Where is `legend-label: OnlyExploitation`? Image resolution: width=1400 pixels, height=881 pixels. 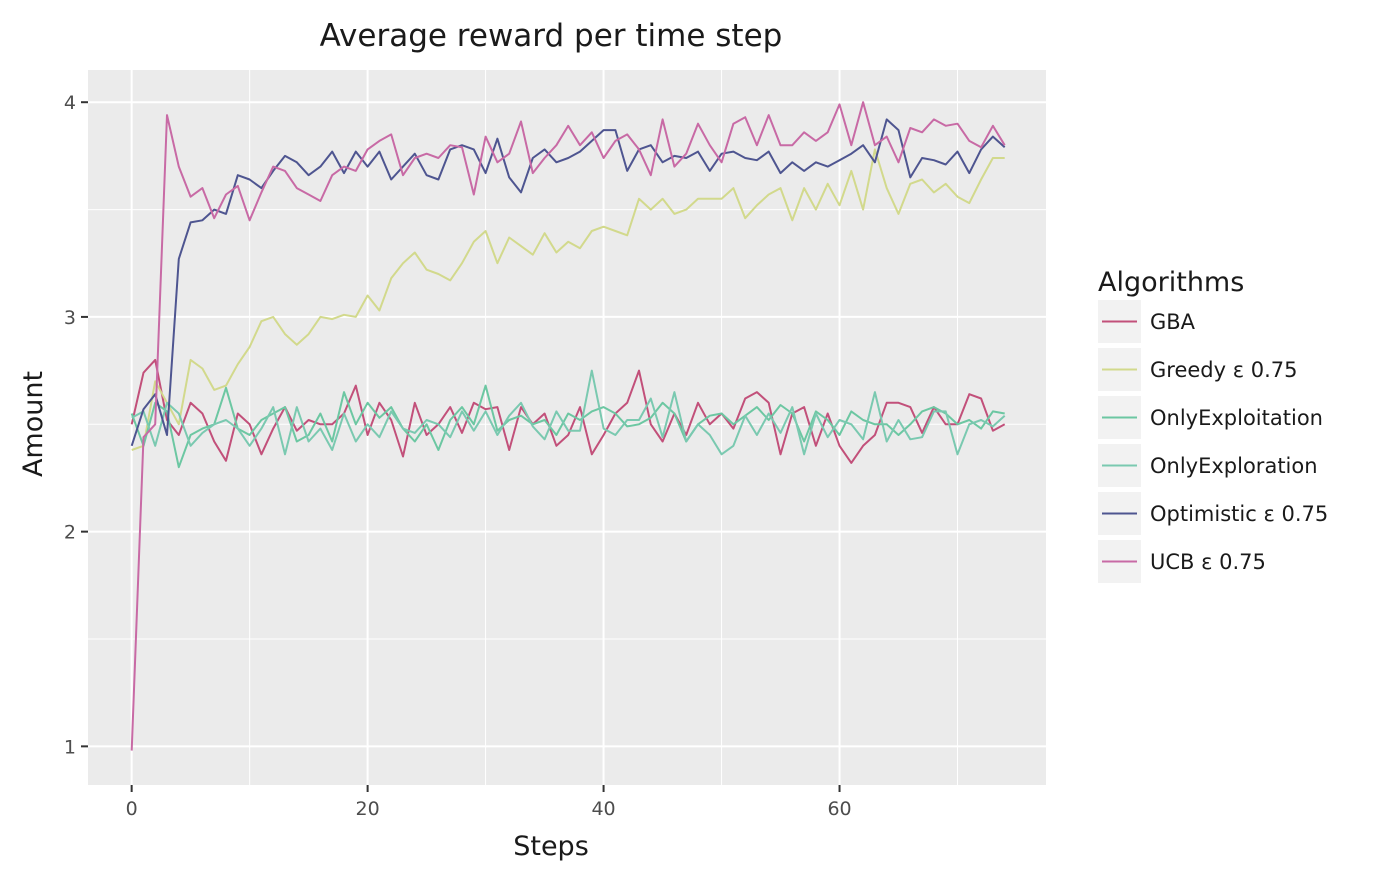 legend-label: OnlyExploitation is located at coordinates (1236, 418).